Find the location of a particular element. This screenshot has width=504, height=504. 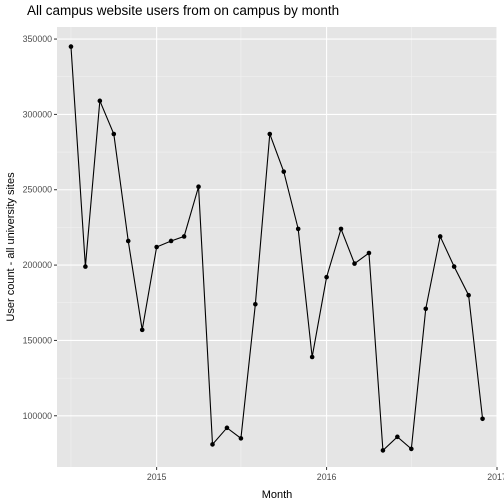

y-tick-label: 150000 is located at coordinates (37, 340).